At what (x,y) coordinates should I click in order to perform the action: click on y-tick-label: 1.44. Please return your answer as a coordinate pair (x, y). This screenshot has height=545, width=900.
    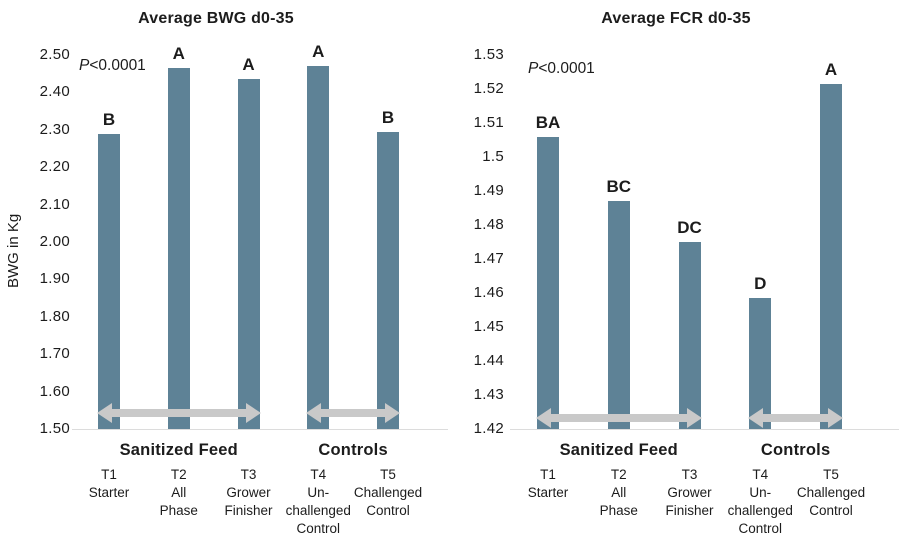
    Looking at the image, I should click on (488, 360).